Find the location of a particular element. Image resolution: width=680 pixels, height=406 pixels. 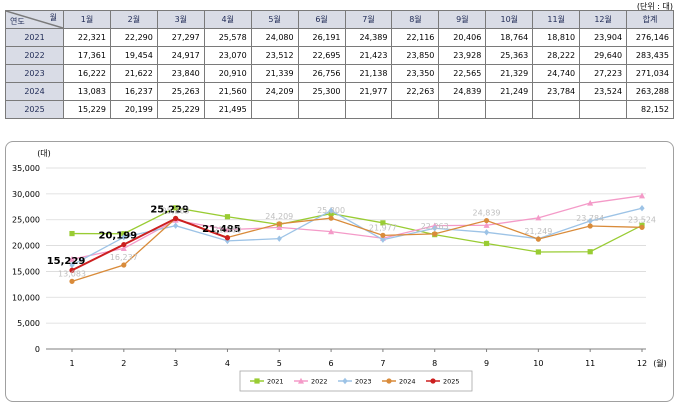

y-tick-label: 20,000 is located at coordinates (26, 246).